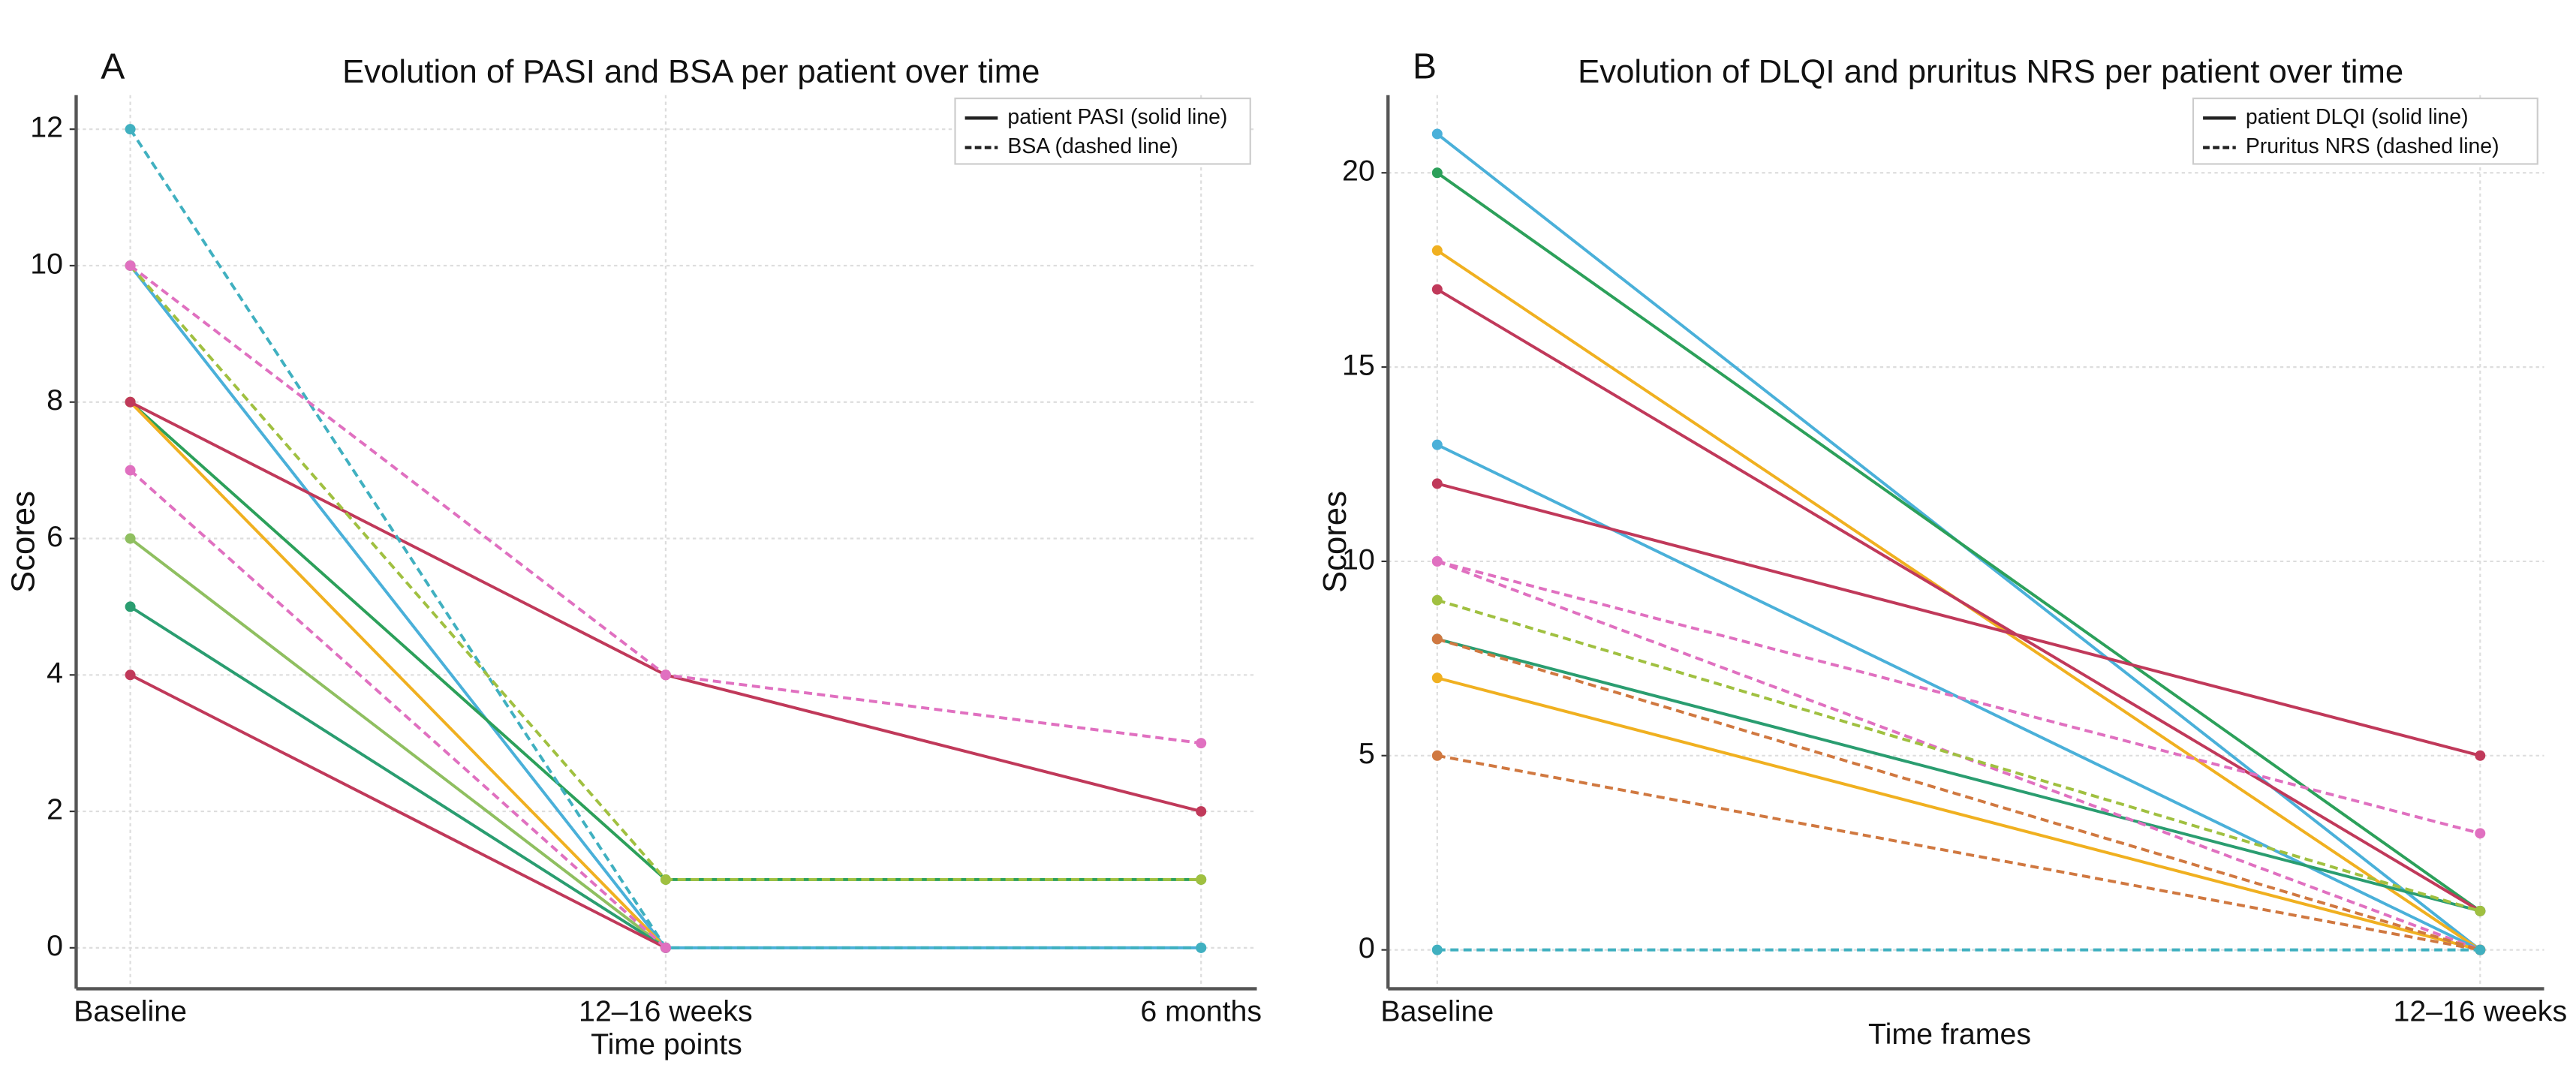  Describe the element at coordinates (1367, 753) in the screenshot. I see `y-tick-label: 5` at that location.